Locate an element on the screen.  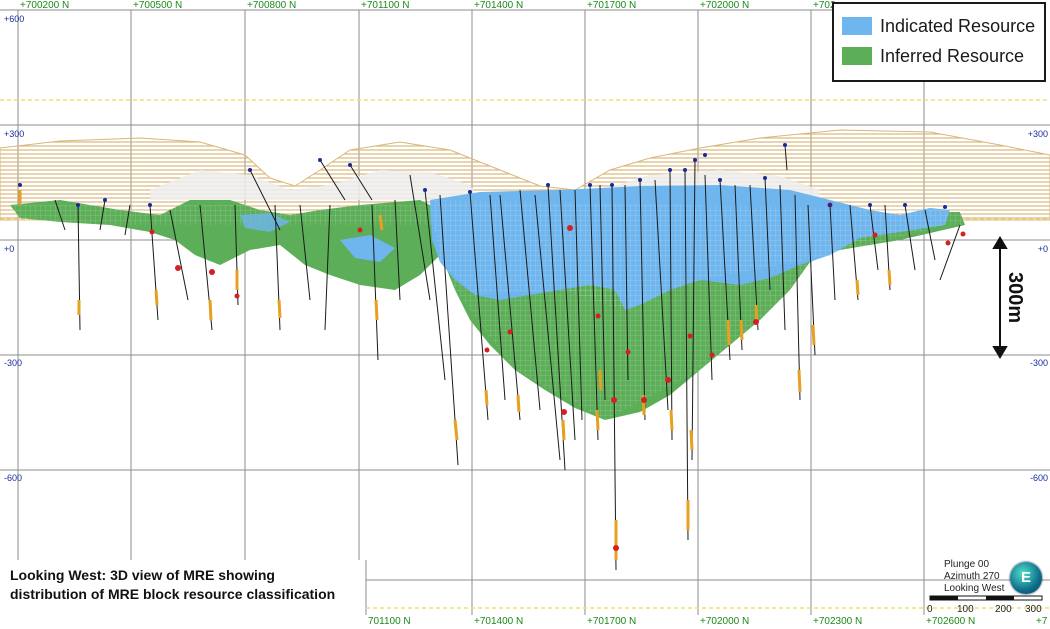
scale-arrow is located at coordinates (1000, 297).